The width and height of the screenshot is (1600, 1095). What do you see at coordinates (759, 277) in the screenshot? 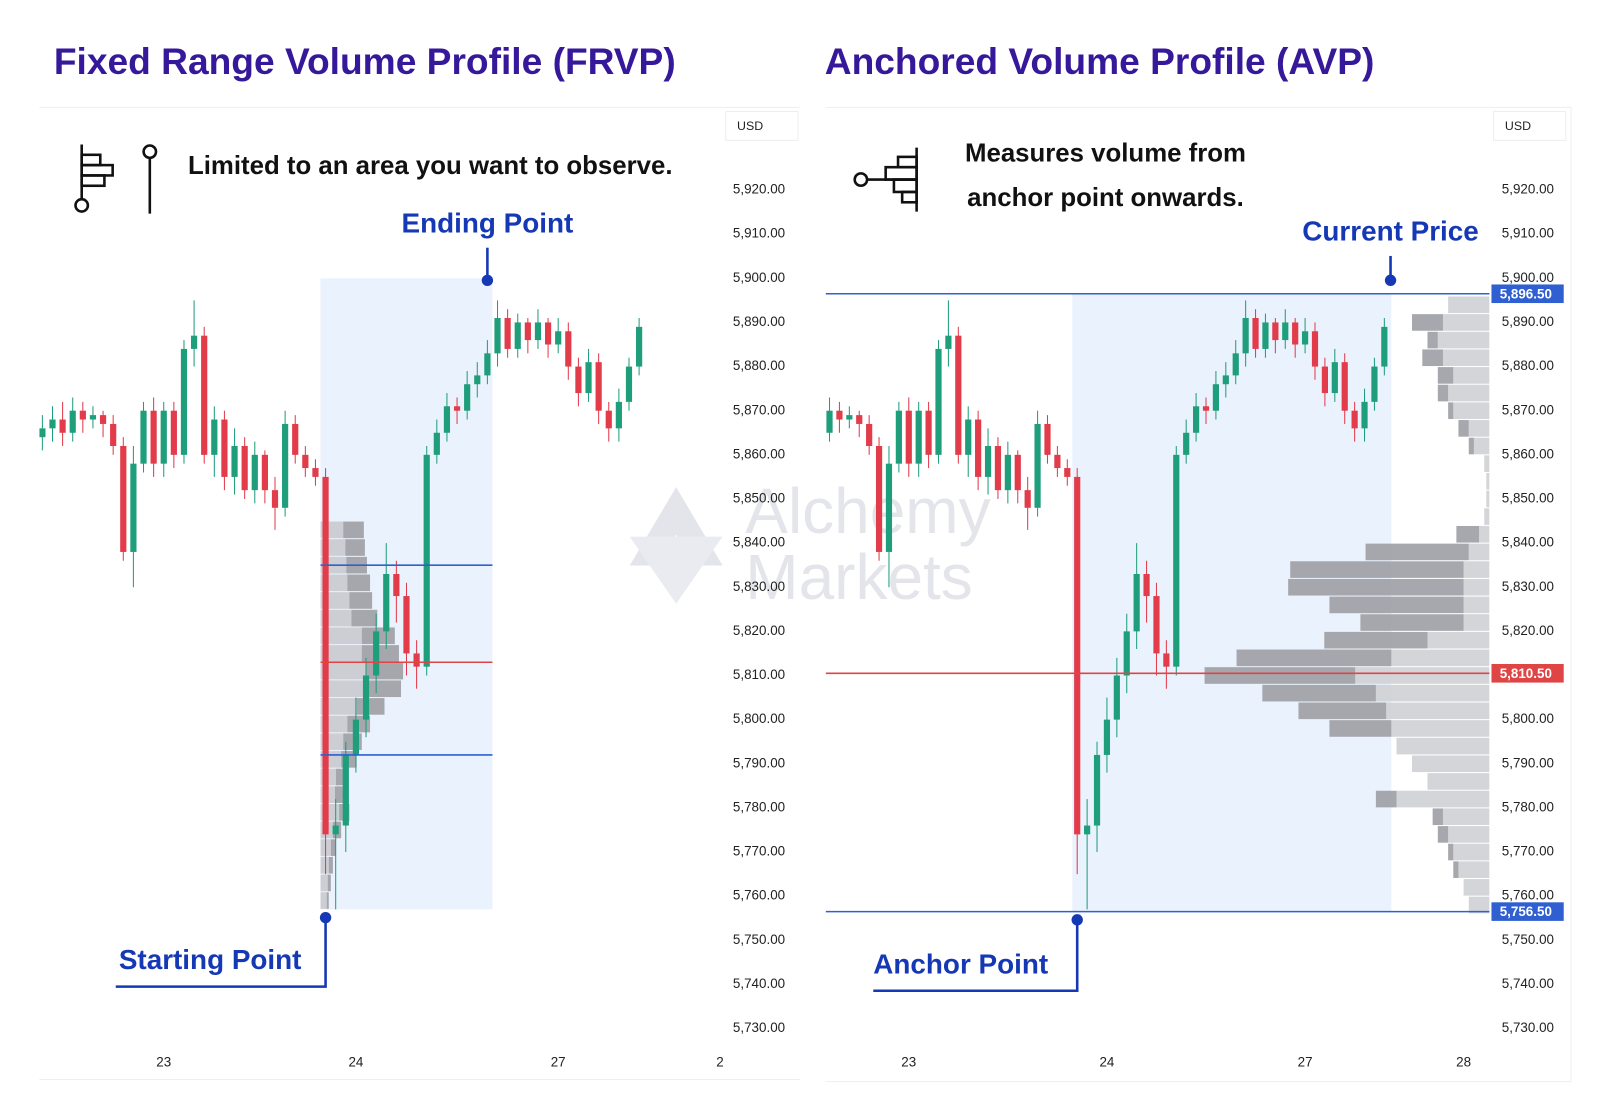
I see `y-tick-label: 5,900.00` at bounding box center [759, 277].